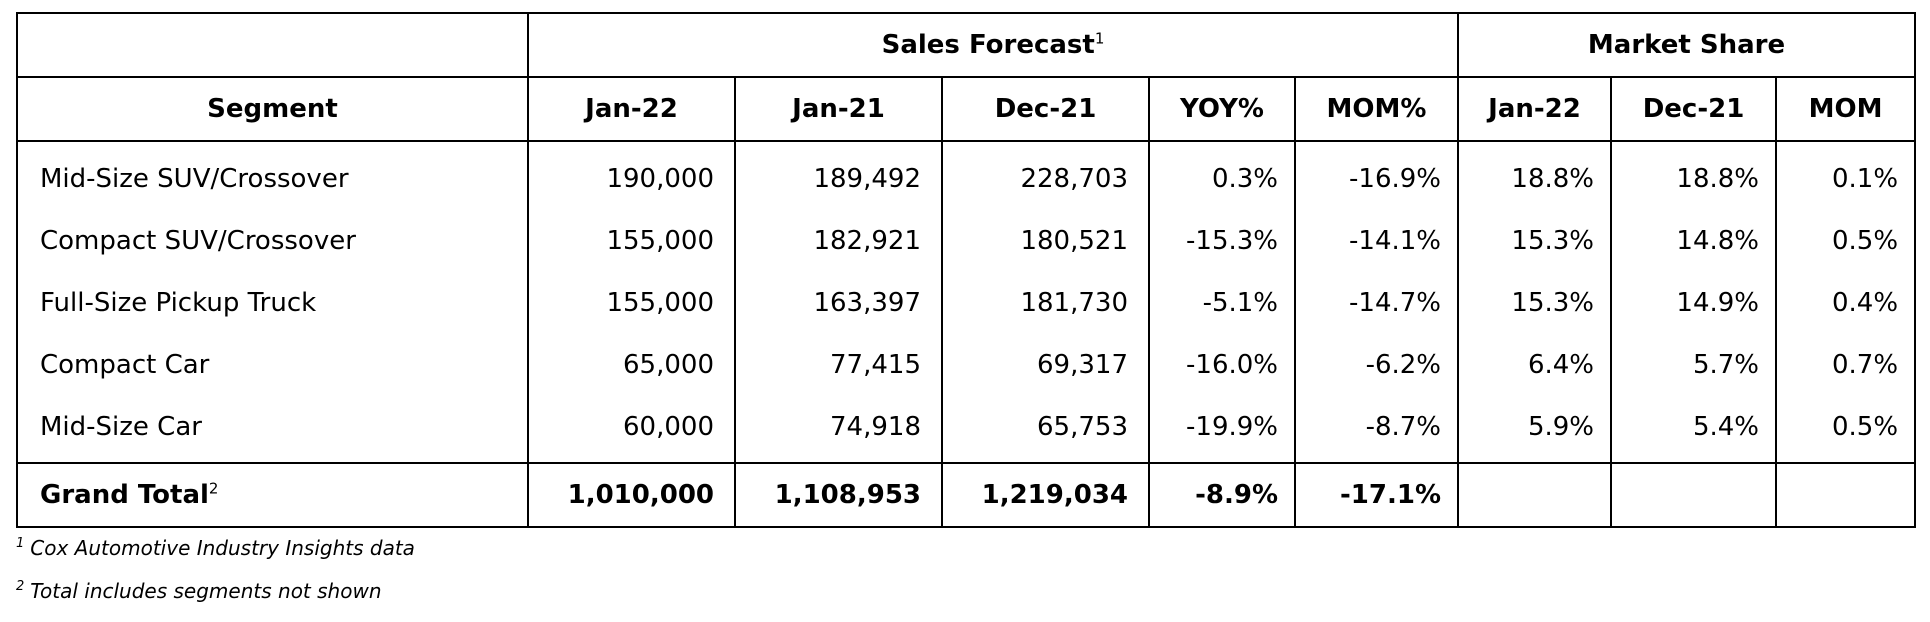  What do you see at coordinates (988, 45) in the screenshot?
I see `sales-forecast-label: Sales Forecast` at bounding box center [988, 45].